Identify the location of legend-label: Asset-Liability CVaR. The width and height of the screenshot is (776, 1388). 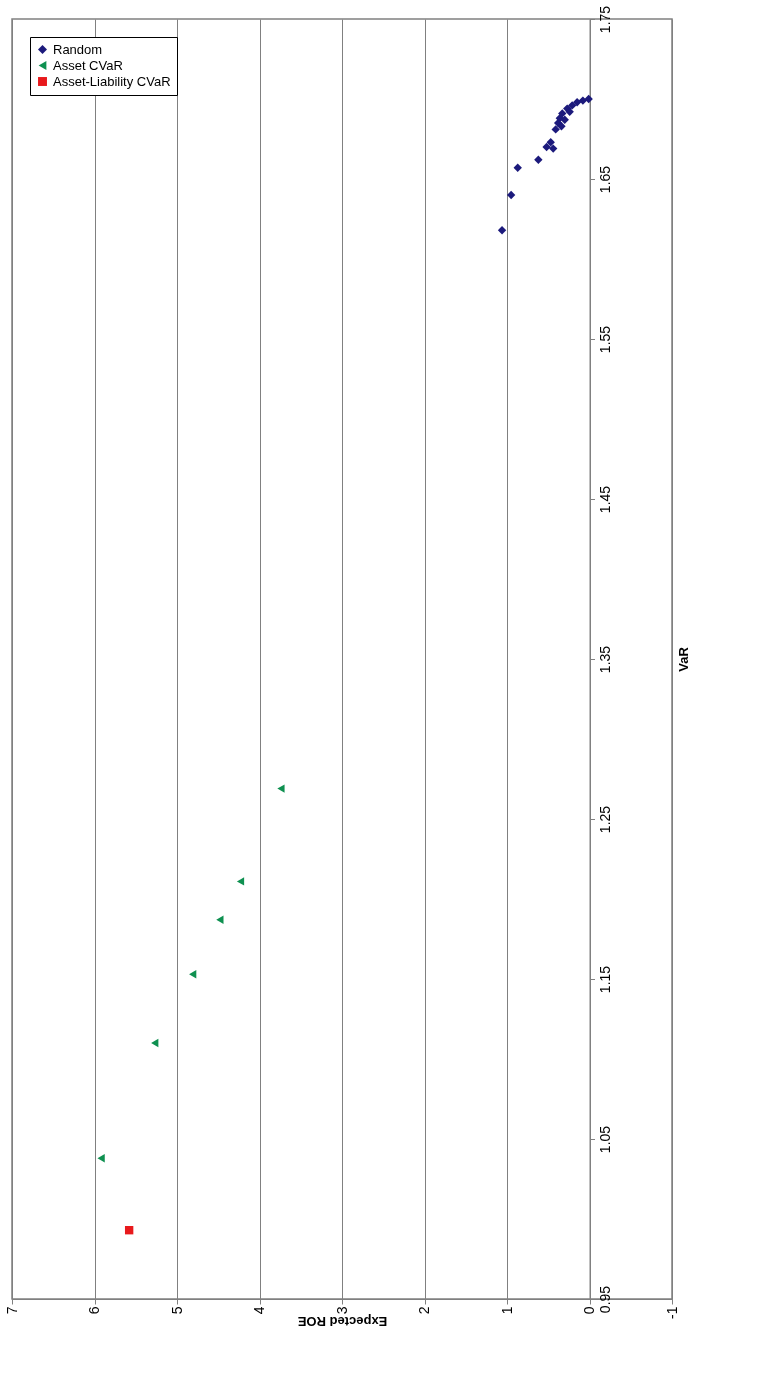
(112, 81).